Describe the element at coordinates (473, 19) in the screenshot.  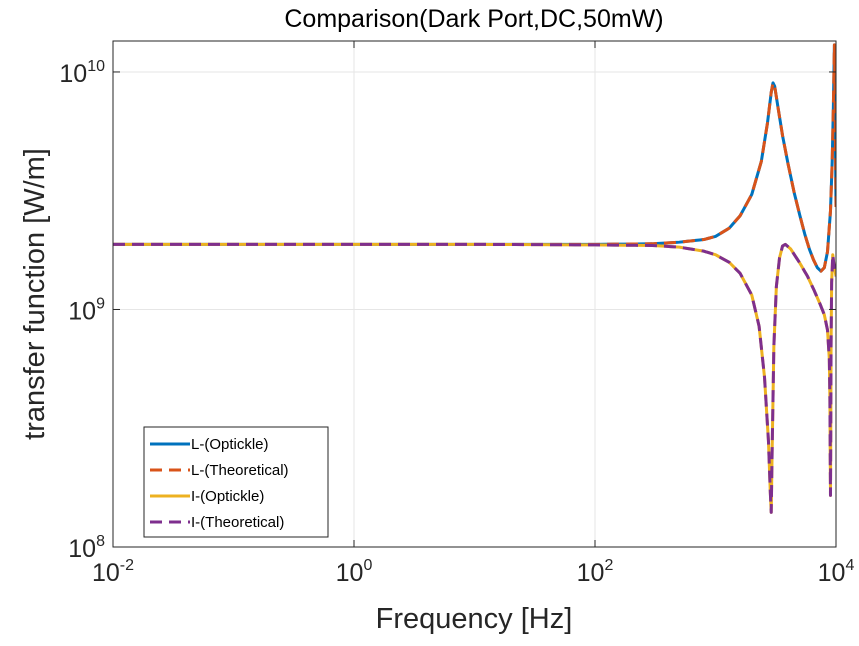
I see `chart-title: Comparison(Dark Port,DC,50mW)` at that location.